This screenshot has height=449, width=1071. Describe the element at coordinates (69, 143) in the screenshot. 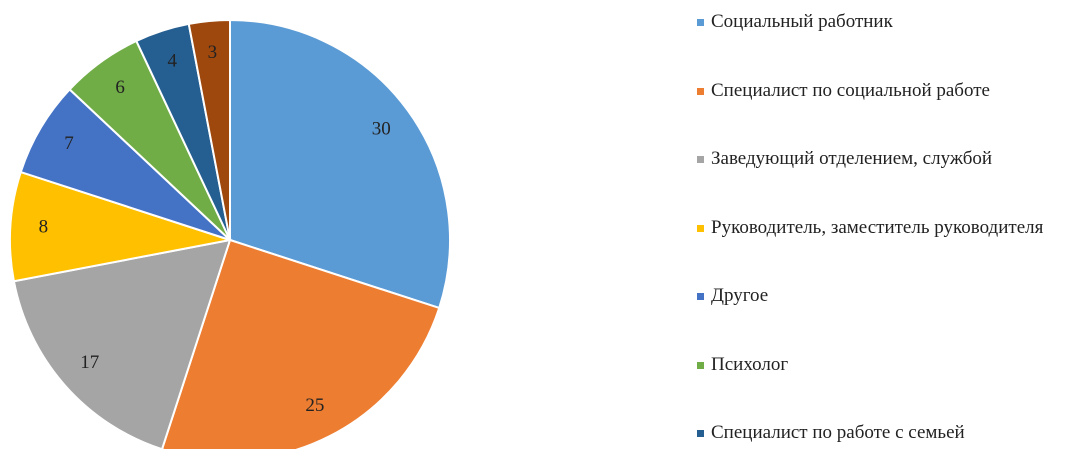

I see `data-label: 7` at that location.